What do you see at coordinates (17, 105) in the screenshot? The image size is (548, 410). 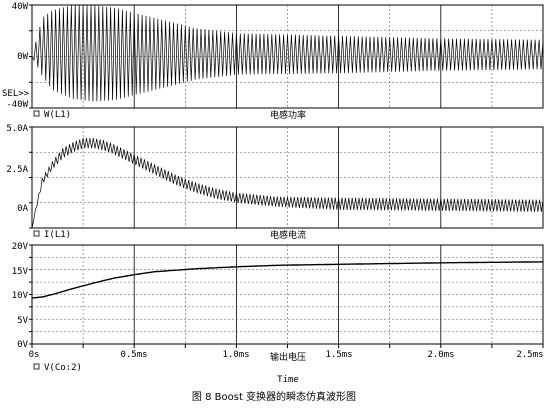 I see `y-tick-power-bottom: -40W` at bounding box center [17, 105].